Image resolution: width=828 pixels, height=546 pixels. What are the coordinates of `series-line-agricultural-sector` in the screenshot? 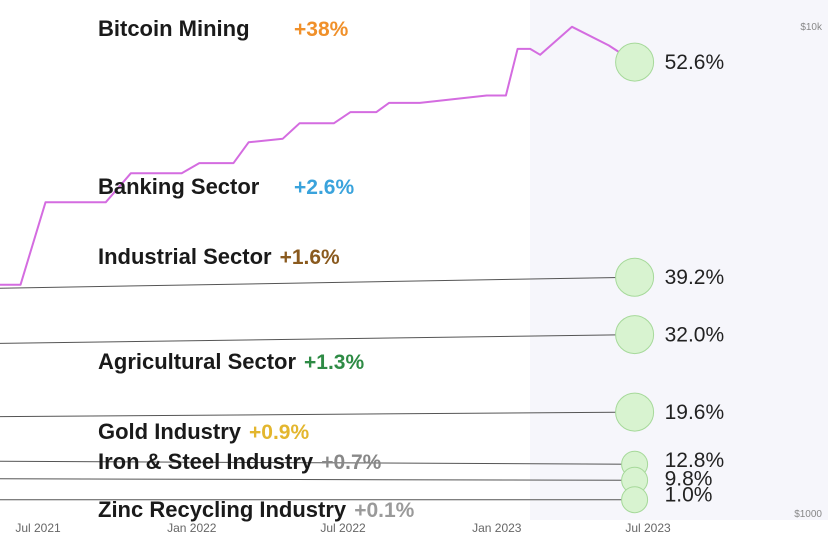 It's located at (317, 414).